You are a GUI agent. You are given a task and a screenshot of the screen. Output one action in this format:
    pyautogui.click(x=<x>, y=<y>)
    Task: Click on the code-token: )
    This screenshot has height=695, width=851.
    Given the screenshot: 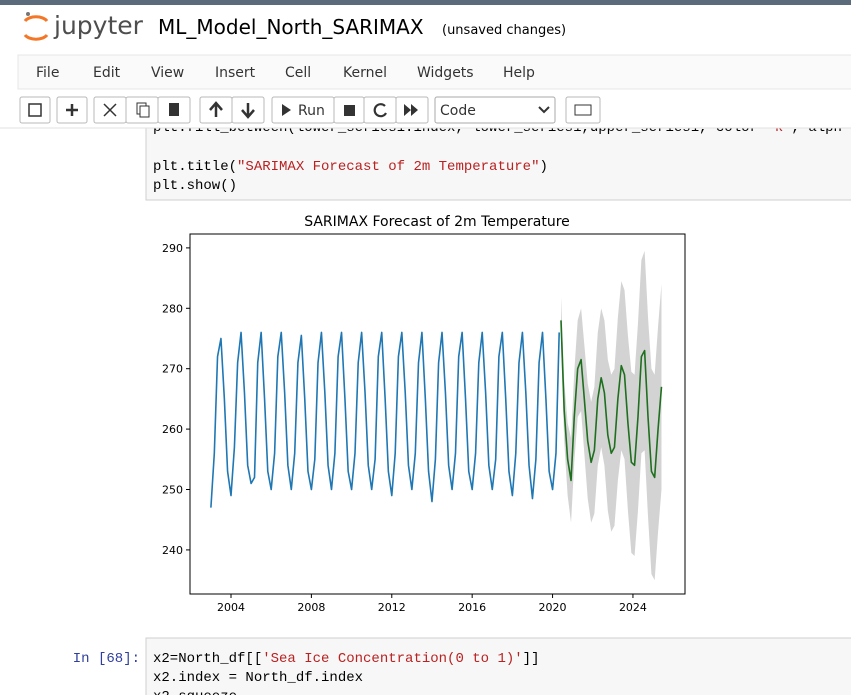 What is the action you would take?
    pyautogui.click(x=543, y=167)
    